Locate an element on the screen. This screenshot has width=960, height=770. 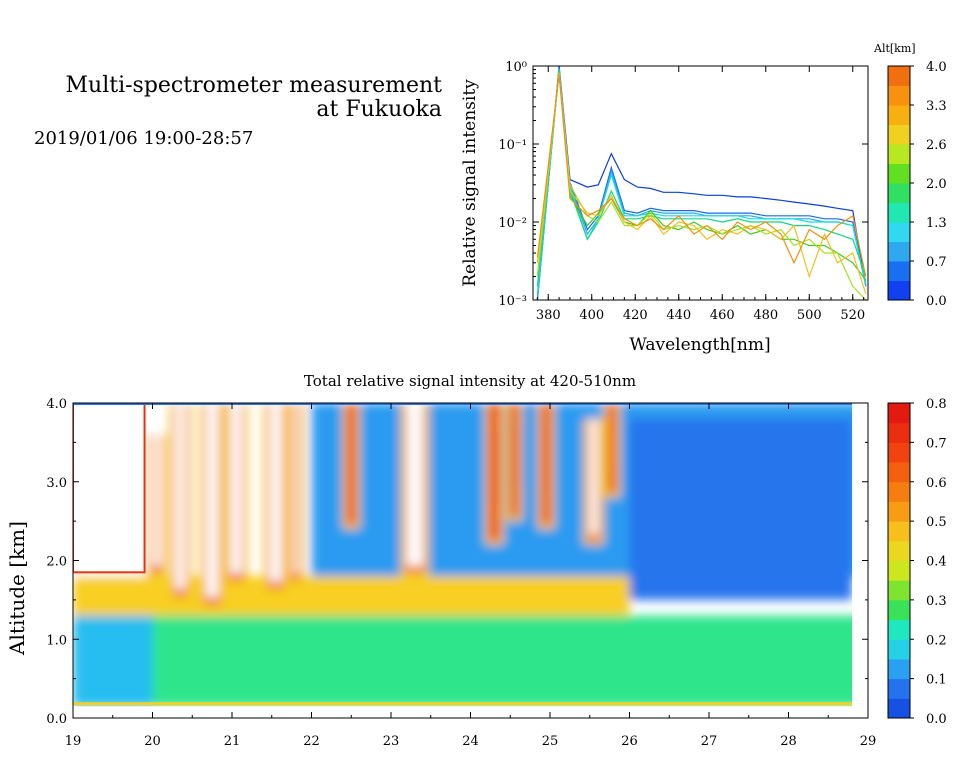
spectrum-x-tick-label: 440 is located at coordinates (678, 315).